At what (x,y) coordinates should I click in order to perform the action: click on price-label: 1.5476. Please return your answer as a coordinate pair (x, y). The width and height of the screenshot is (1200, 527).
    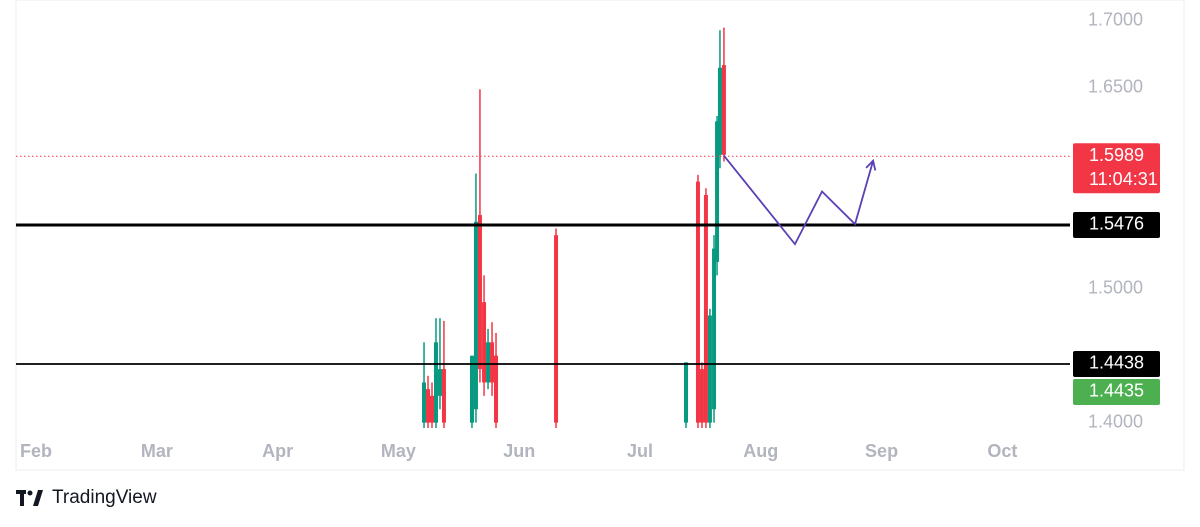
    Looking at the image, I should click on (1116, 224).